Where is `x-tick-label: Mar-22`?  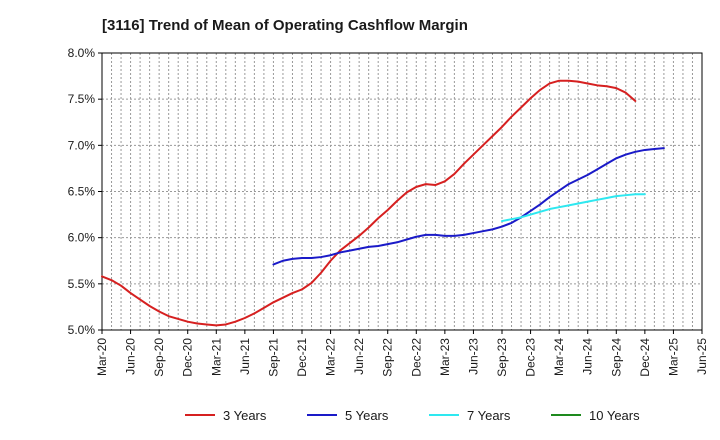 x-tick-label: Mar-22 is located at coordinates (331, 357).